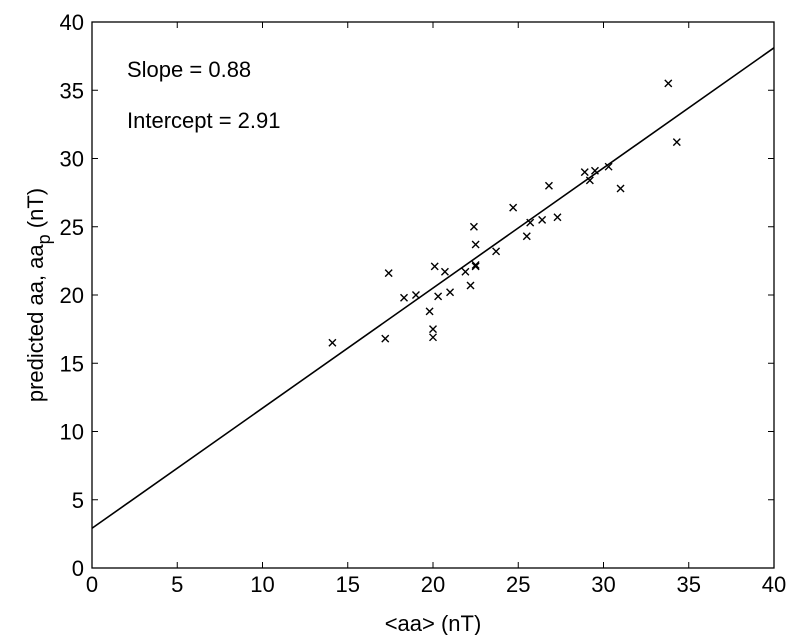 This screenshot has height=635, width=789. What do you see at coordinates (689, 584) in the screenshot?
I see `x-tick-label: 35` at bounding box center [689, 584].